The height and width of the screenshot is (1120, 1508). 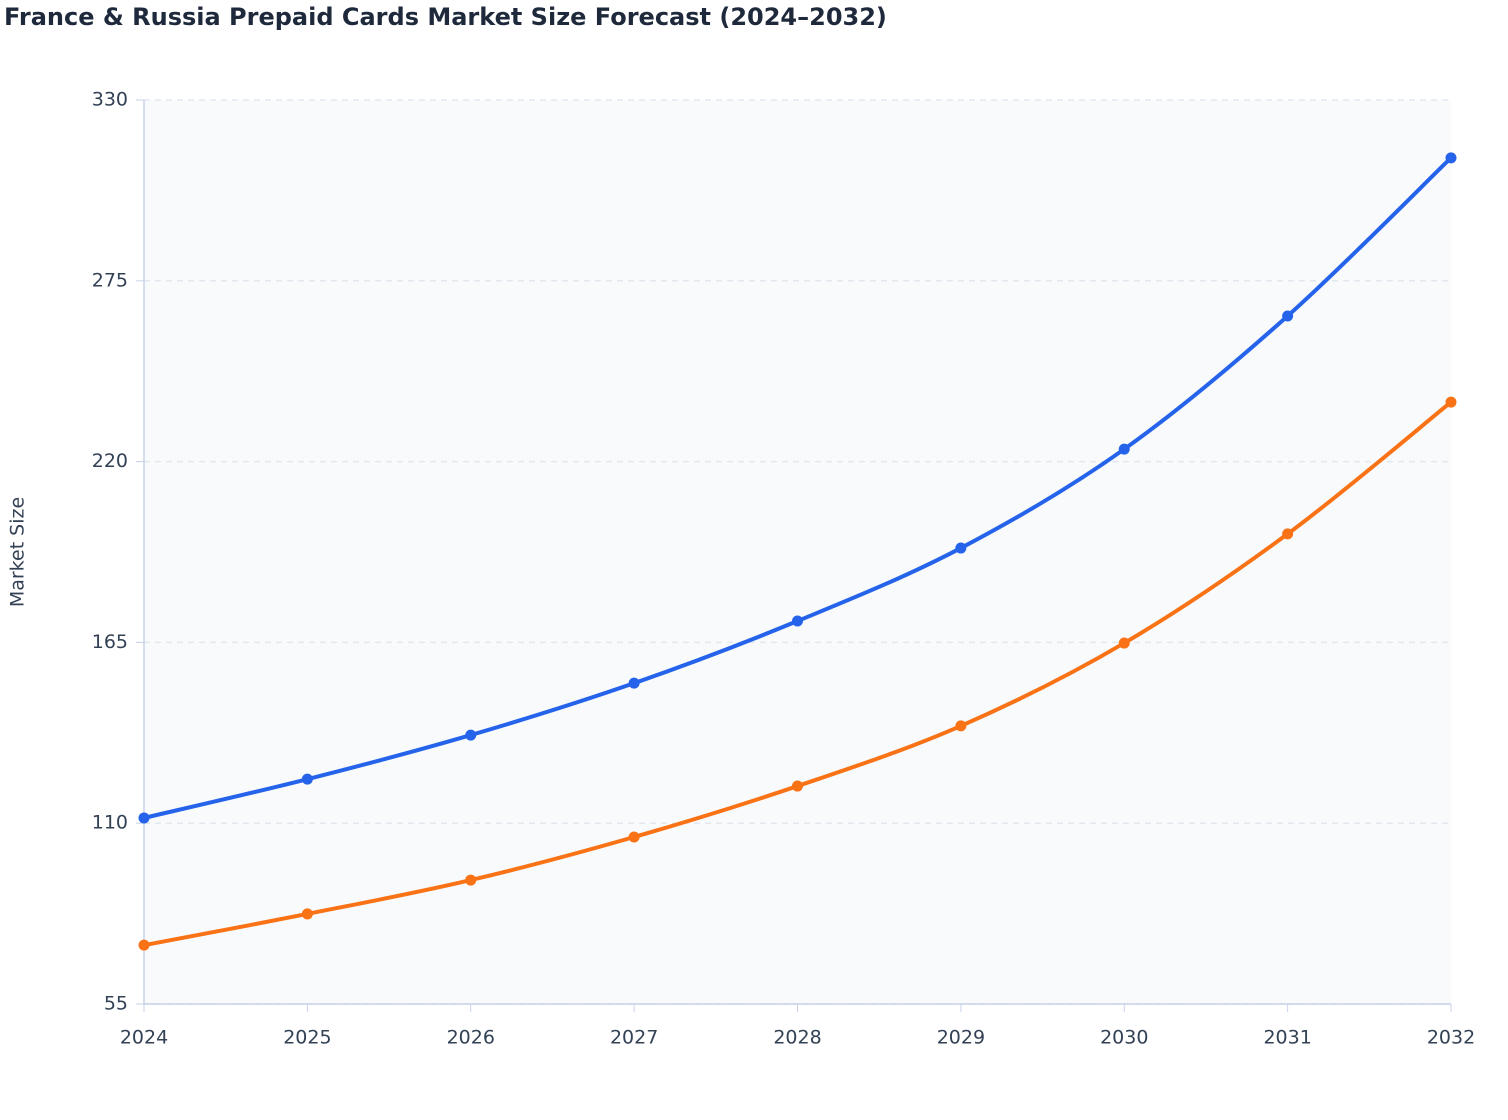 What do you see at coordinates (110, 461) in the screenshot?
I see `y-tick-label: 220` at bounding box center [110, 461].